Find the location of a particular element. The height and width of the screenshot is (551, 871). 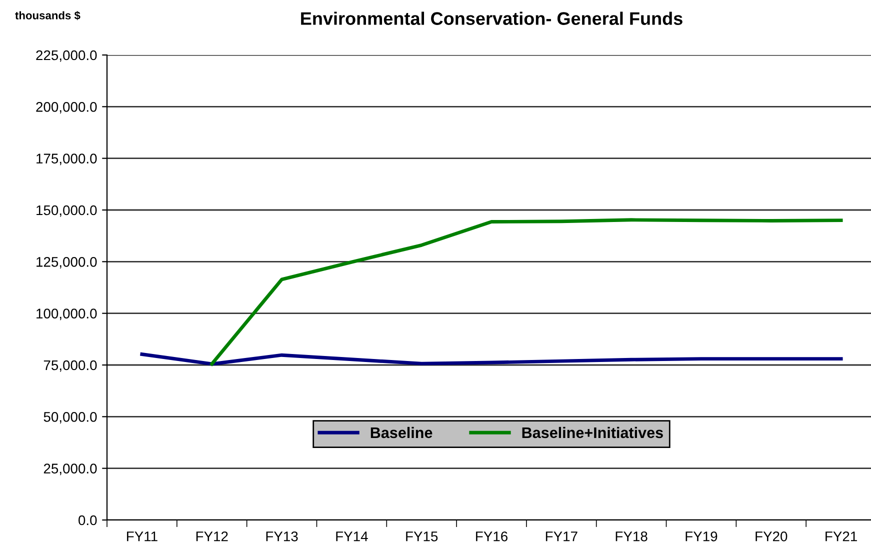

y-tick-label: 75,000.0 is located at coordinates (70, 366).